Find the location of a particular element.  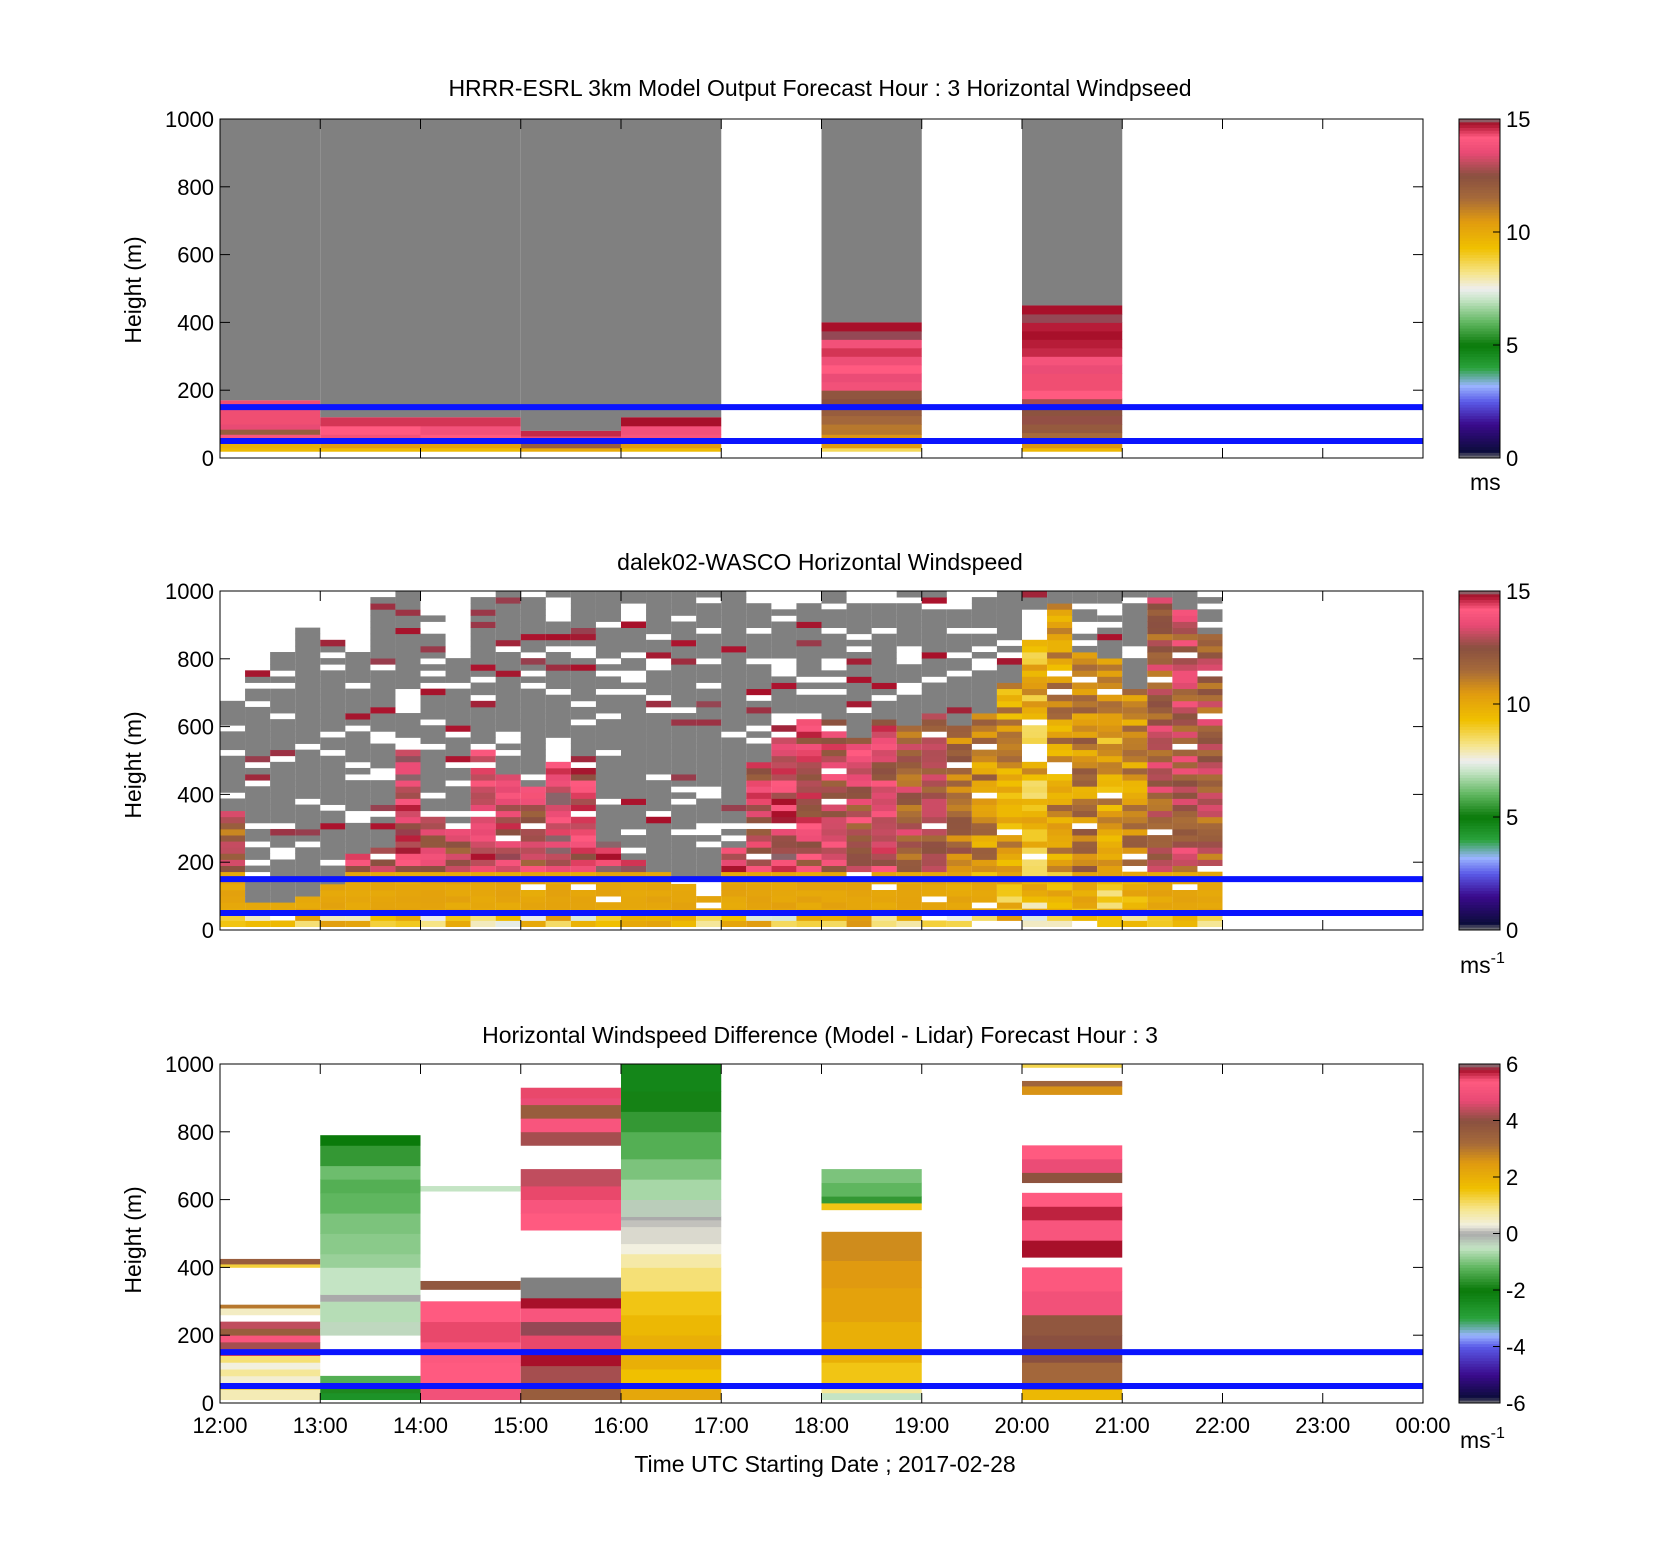

y-tick-label: 200 is located at coordinates (195, 862).